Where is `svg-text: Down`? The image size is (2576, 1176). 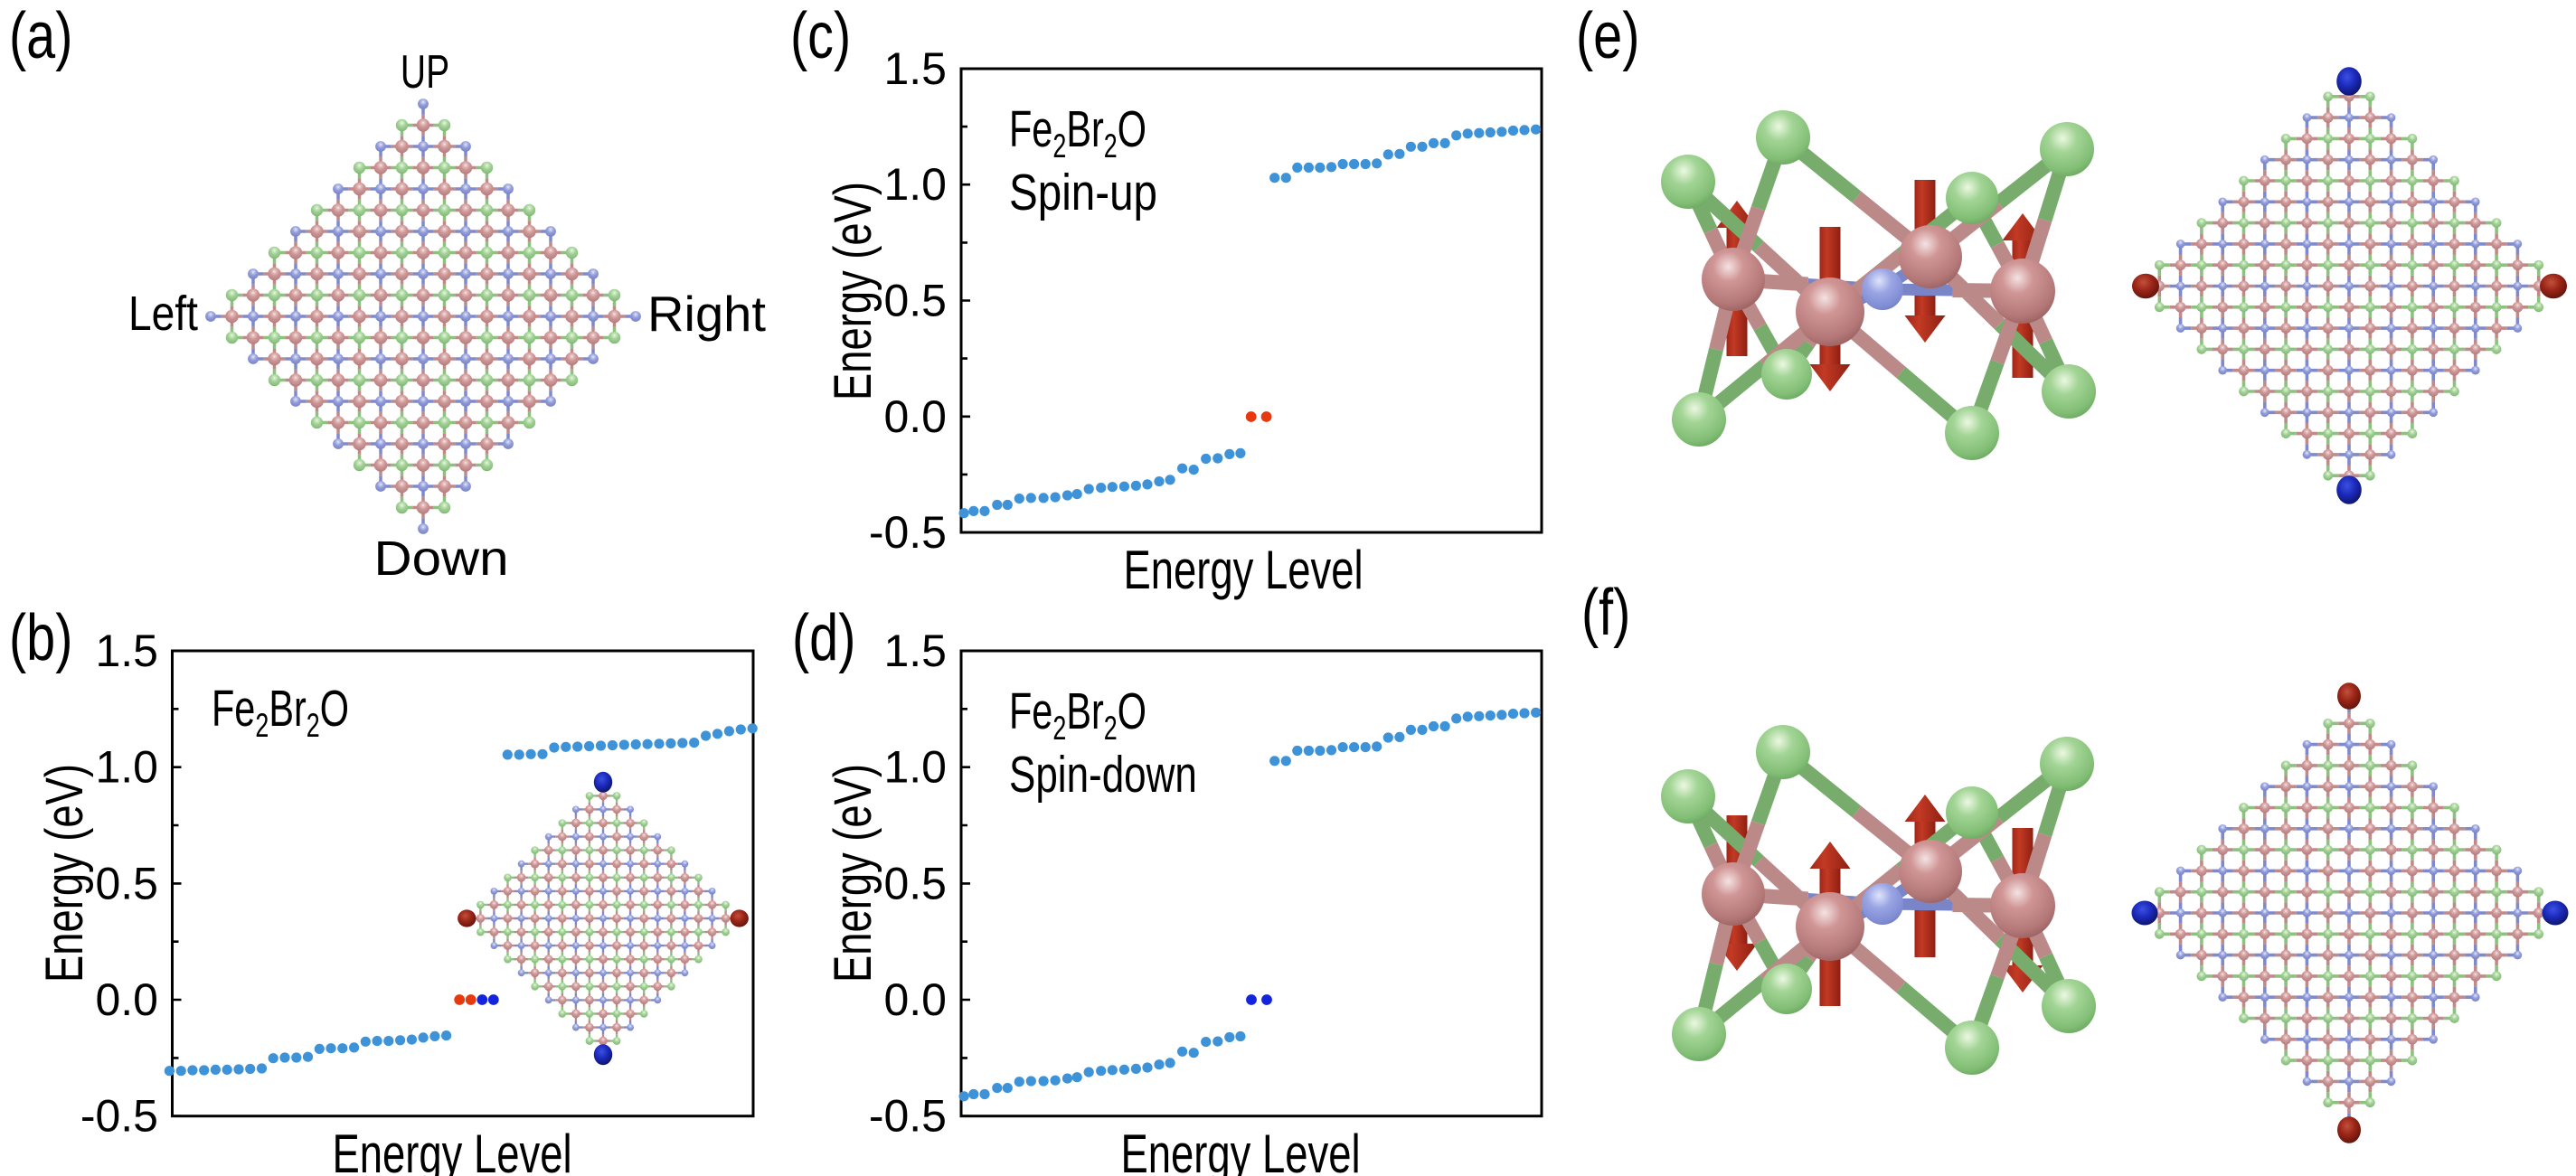
svg-text: Down is located at coordinates (440, 559).